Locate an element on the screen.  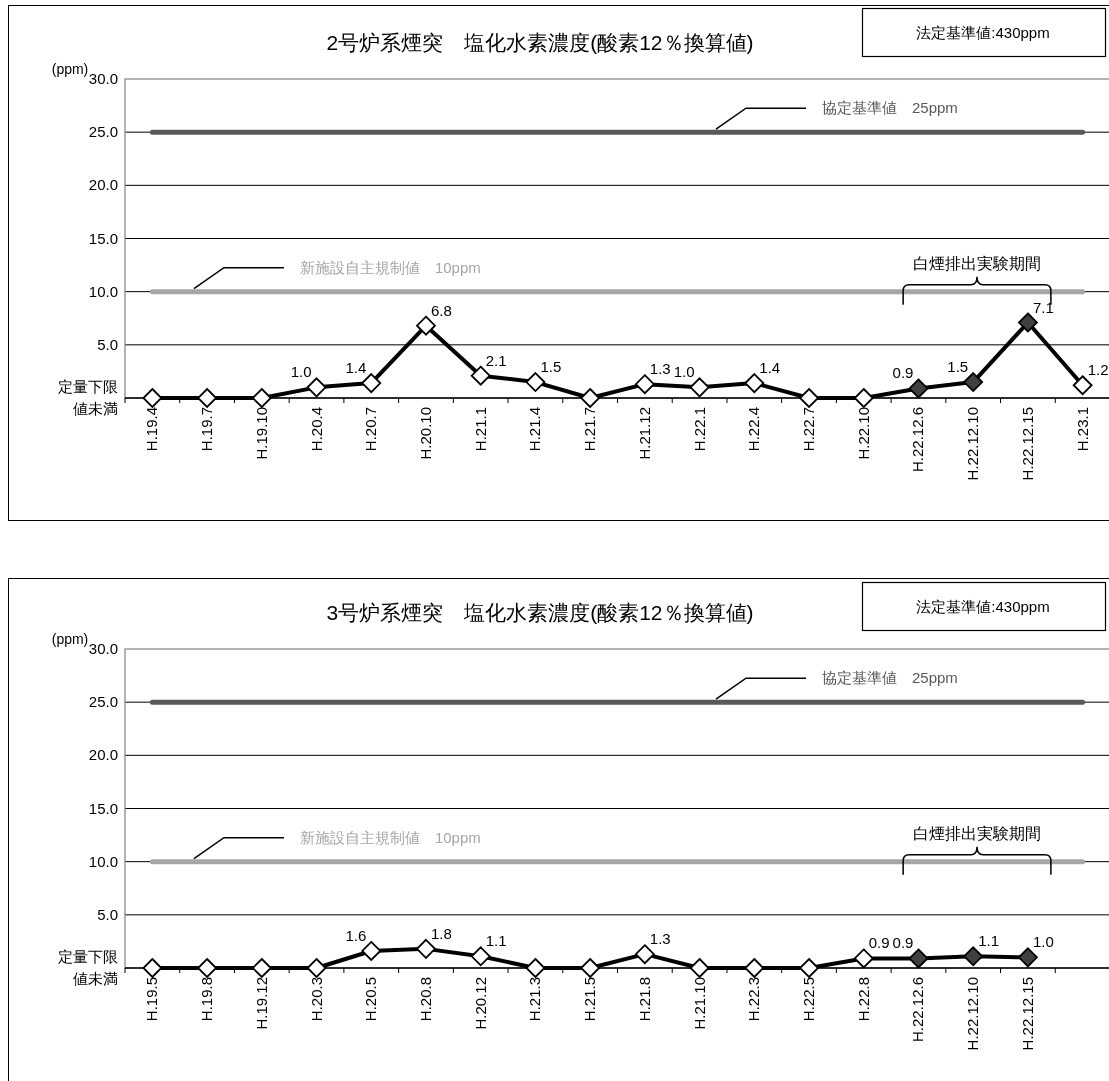
data-label: 1.6 is located at coordinates (356, 935).